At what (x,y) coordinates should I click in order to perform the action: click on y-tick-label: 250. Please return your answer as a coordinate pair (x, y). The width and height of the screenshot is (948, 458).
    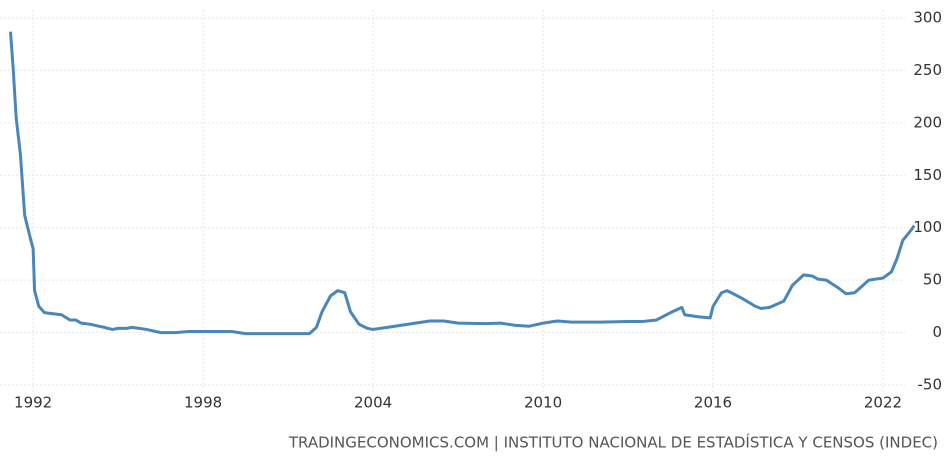
    Looking at the image, I should click on (927, 70).